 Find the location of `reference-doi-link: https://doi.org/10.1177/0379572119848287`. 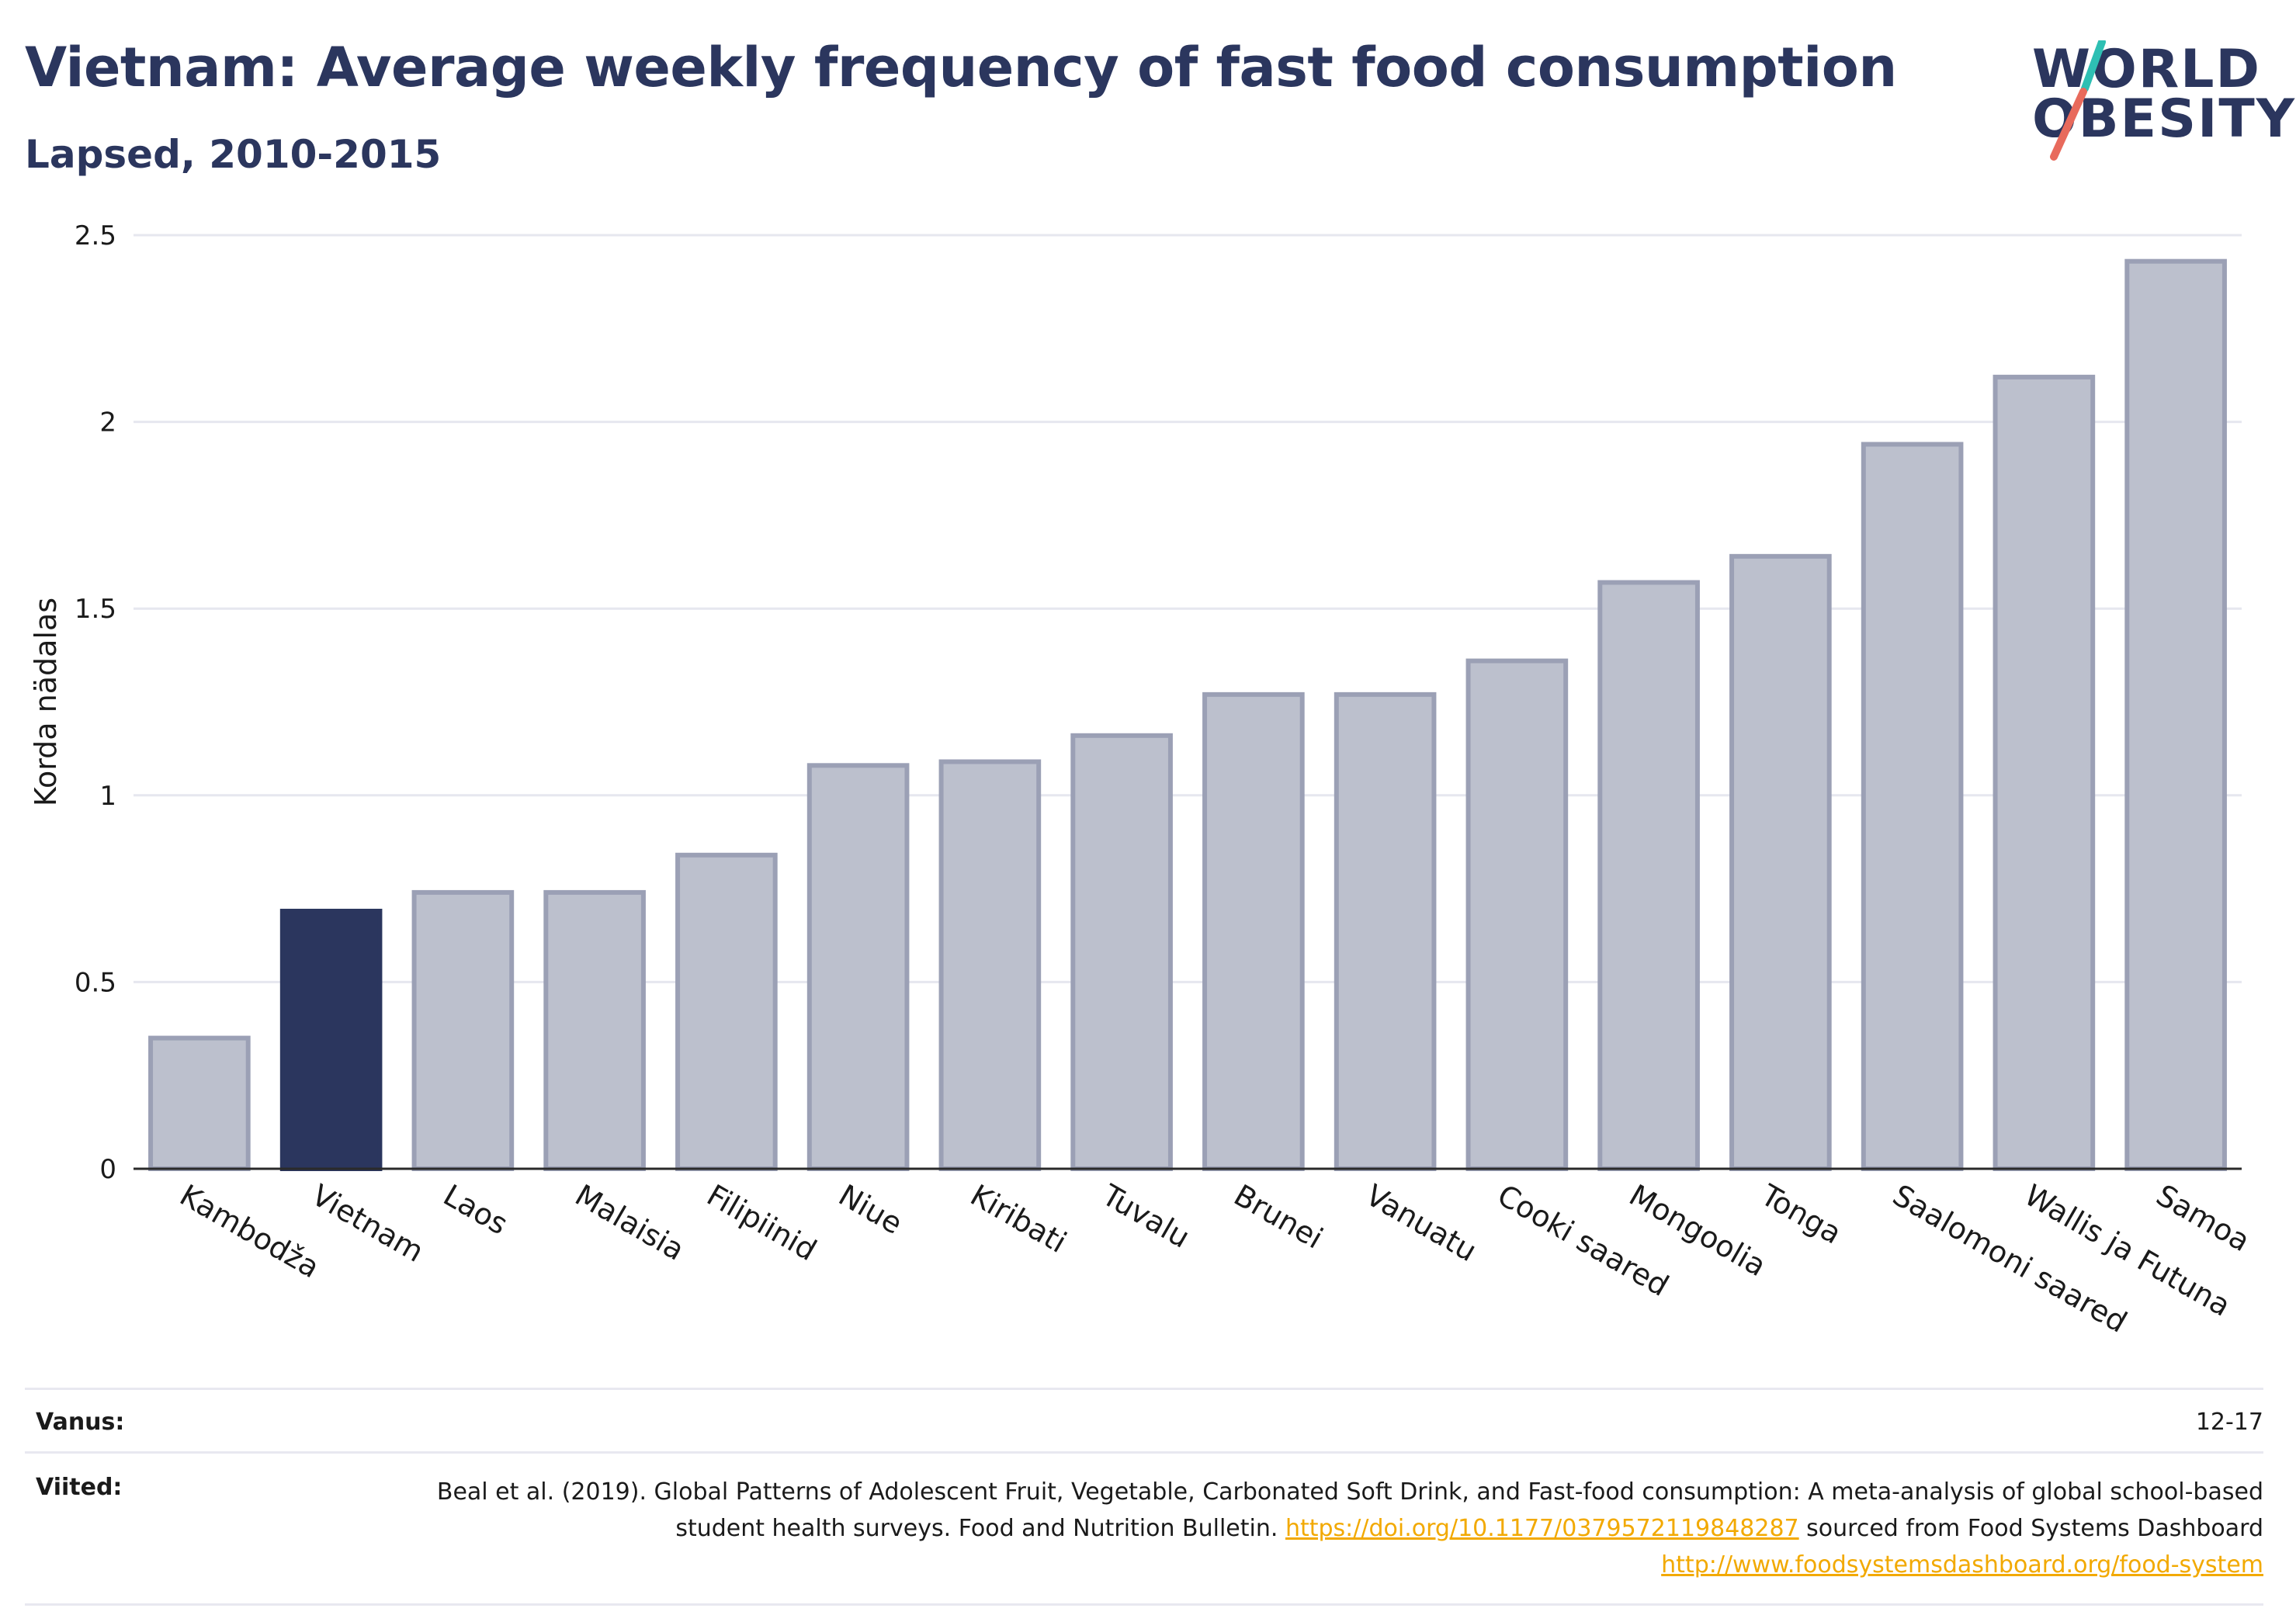

reference-doi-link: https://doi.org/10.1177/0379572119848287 is located at coordinates (1542, 1528).